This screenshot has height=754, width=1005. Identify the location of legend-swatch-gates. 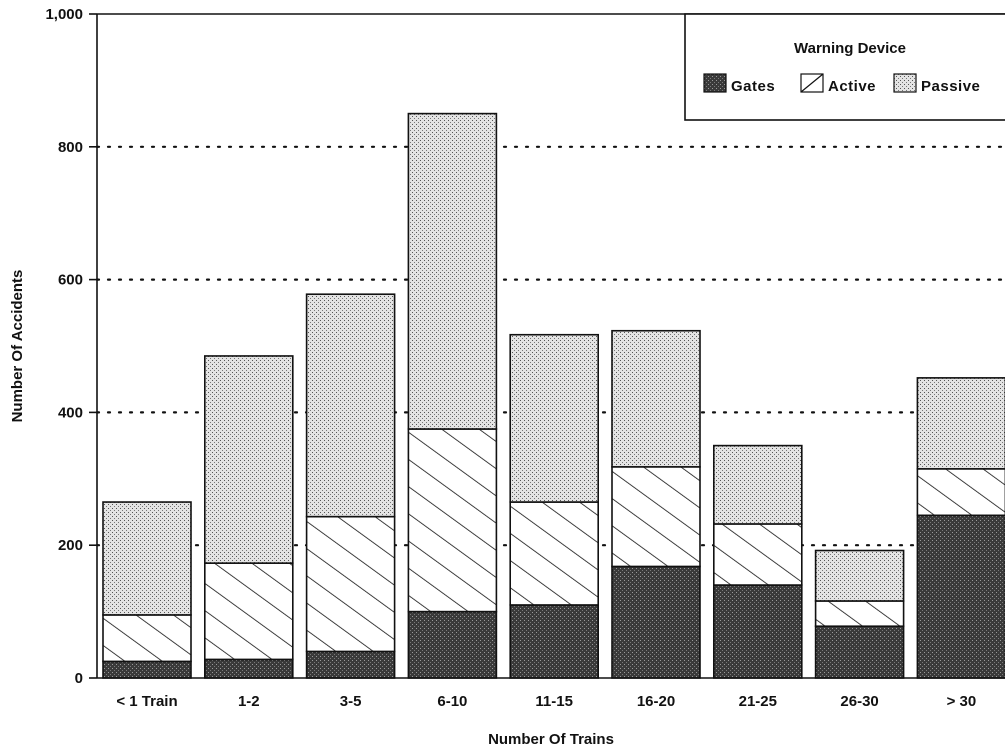
(715, 83).